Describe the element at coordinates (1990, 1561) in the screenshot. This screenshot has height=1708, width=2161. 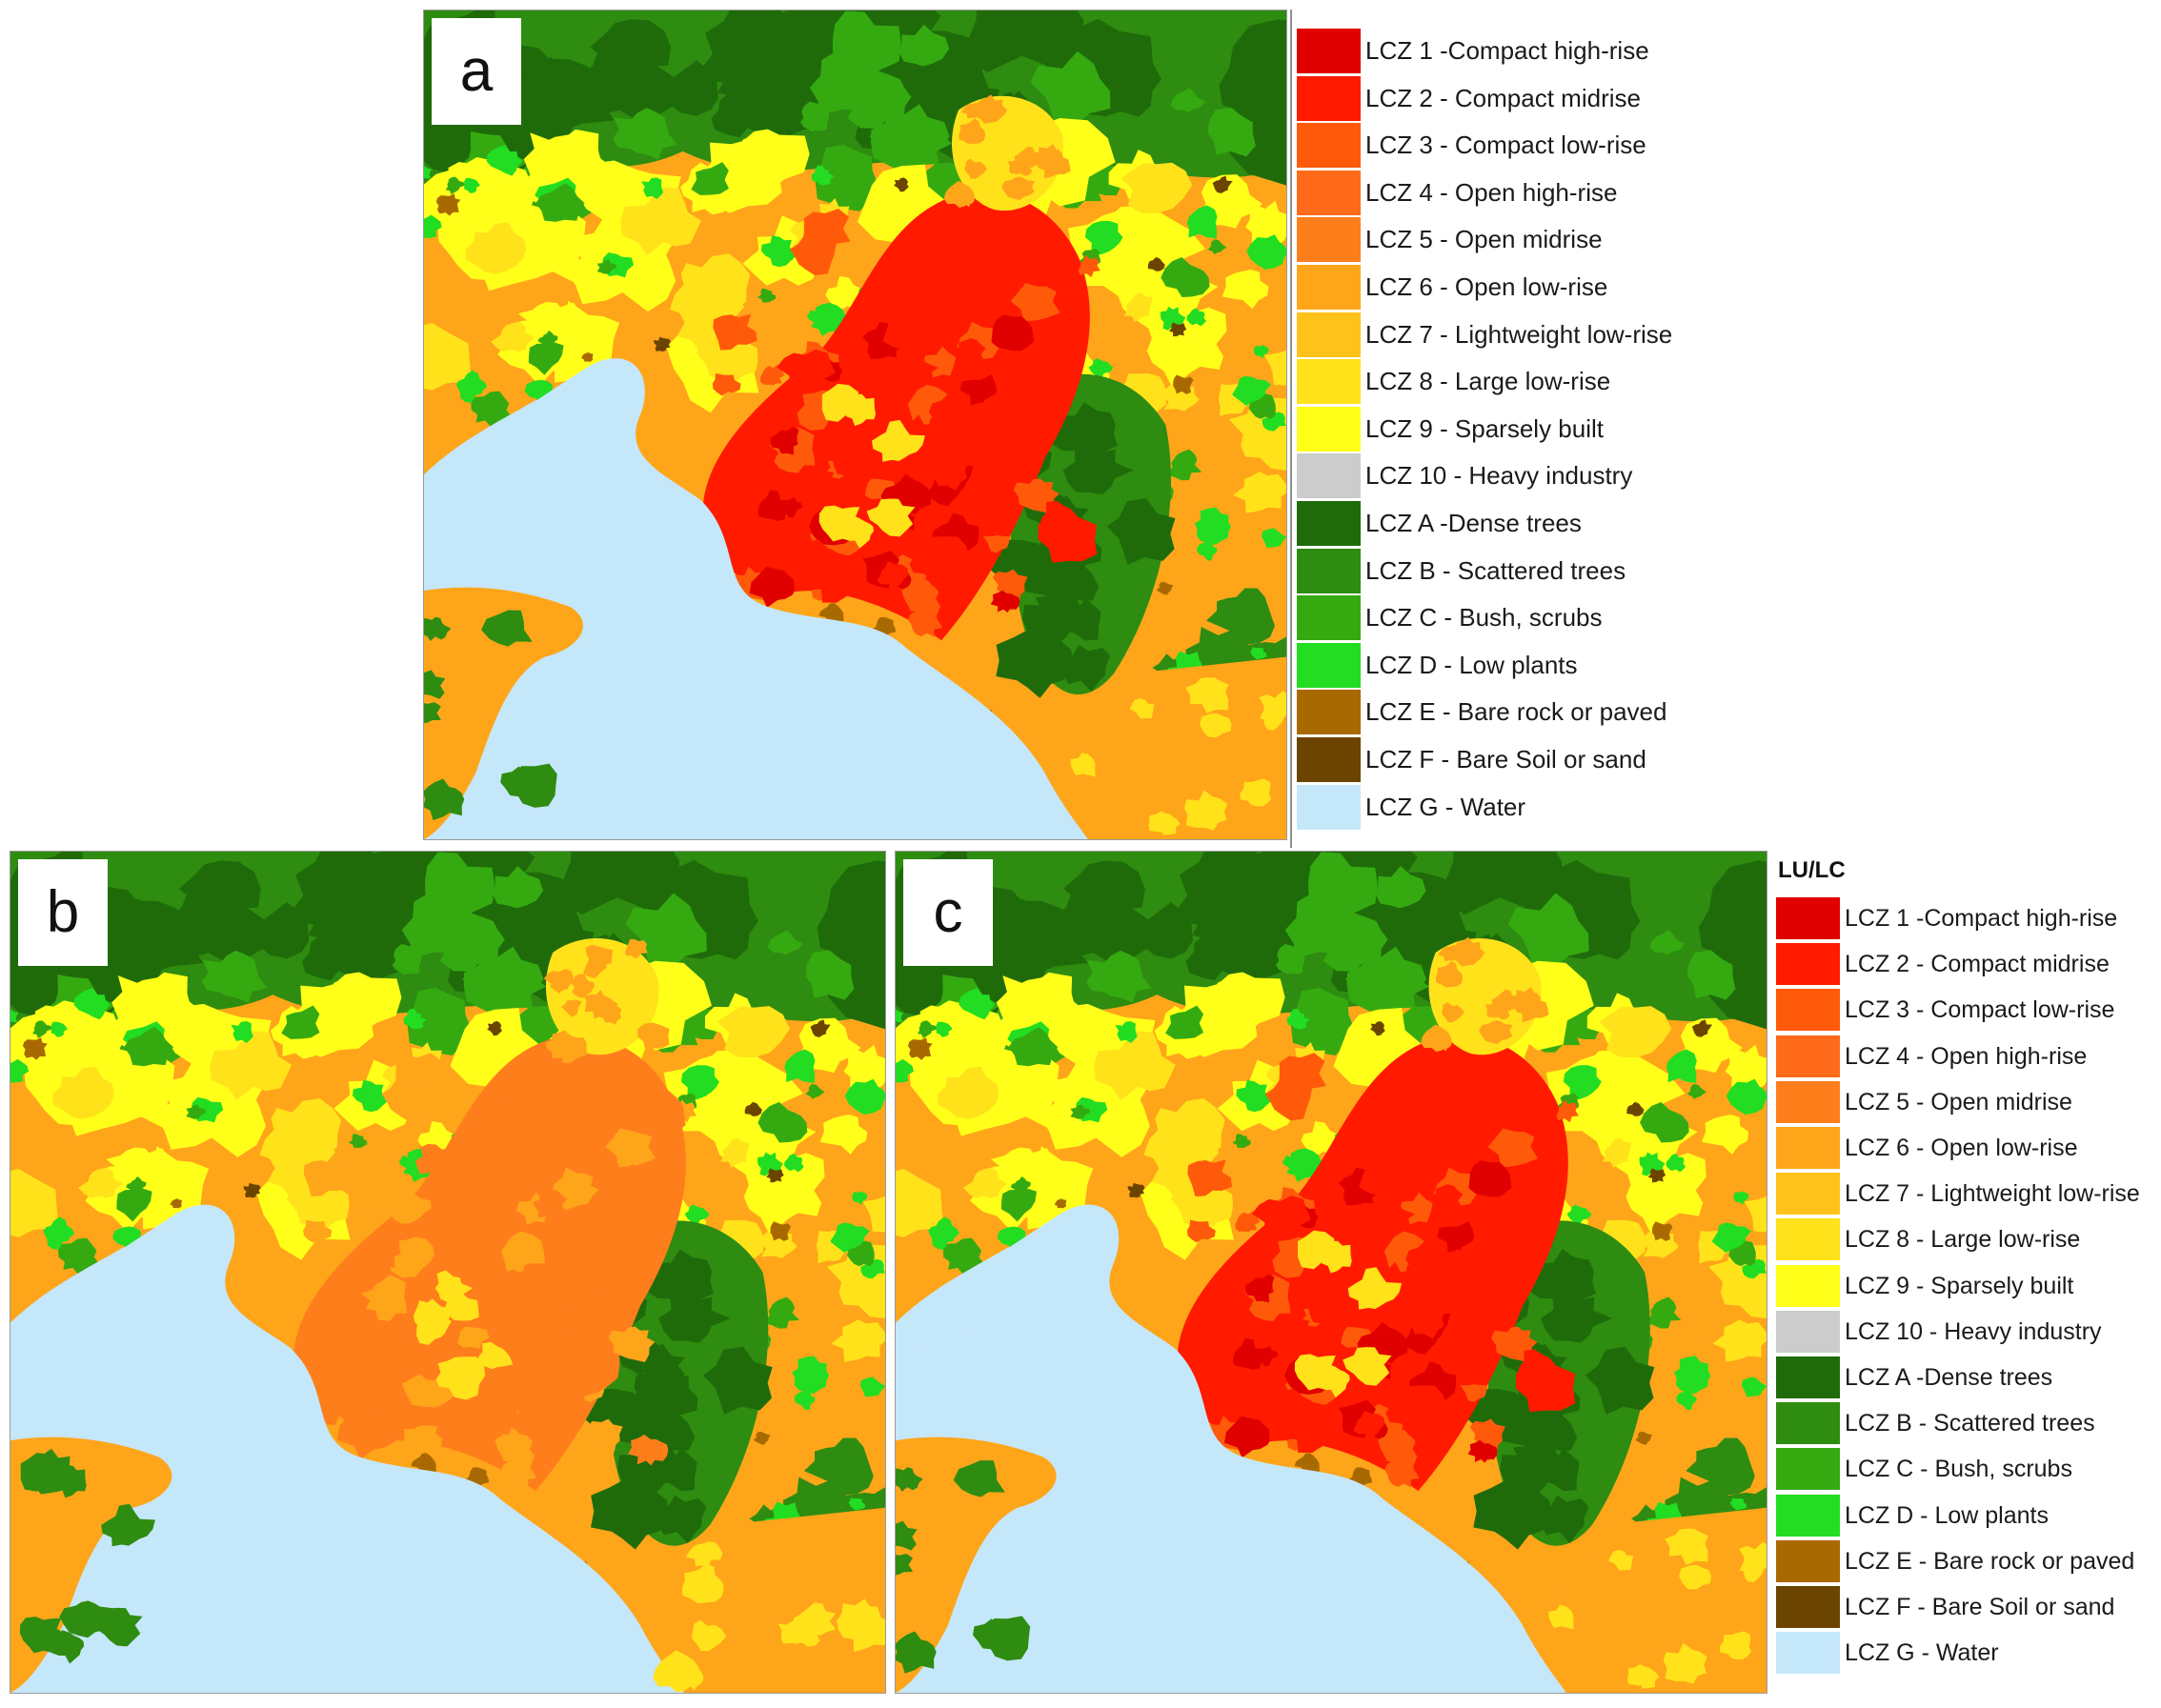
I see `legend-label: LCZ E - Bare rock or paved` at that location.